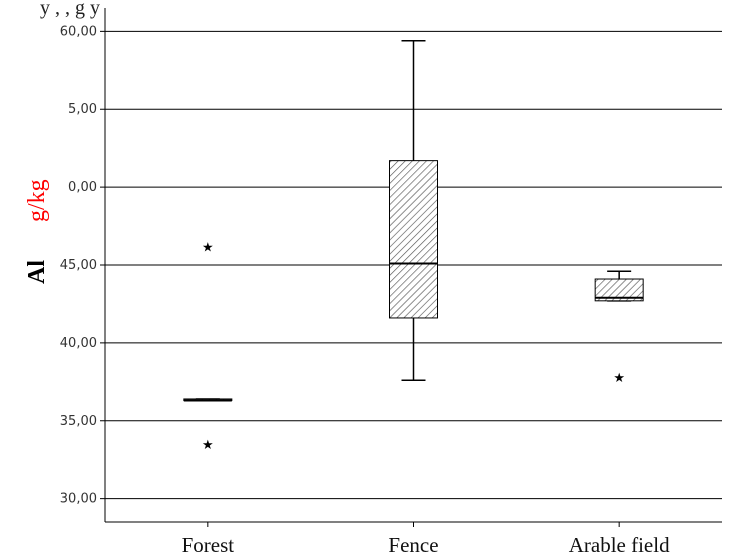 The height and width of the screenshot is (558, 733). What do you see at coordinates (208, 545) in the screenshot?
I see `x-category-label: Forest` at bounding box center [208, 545].